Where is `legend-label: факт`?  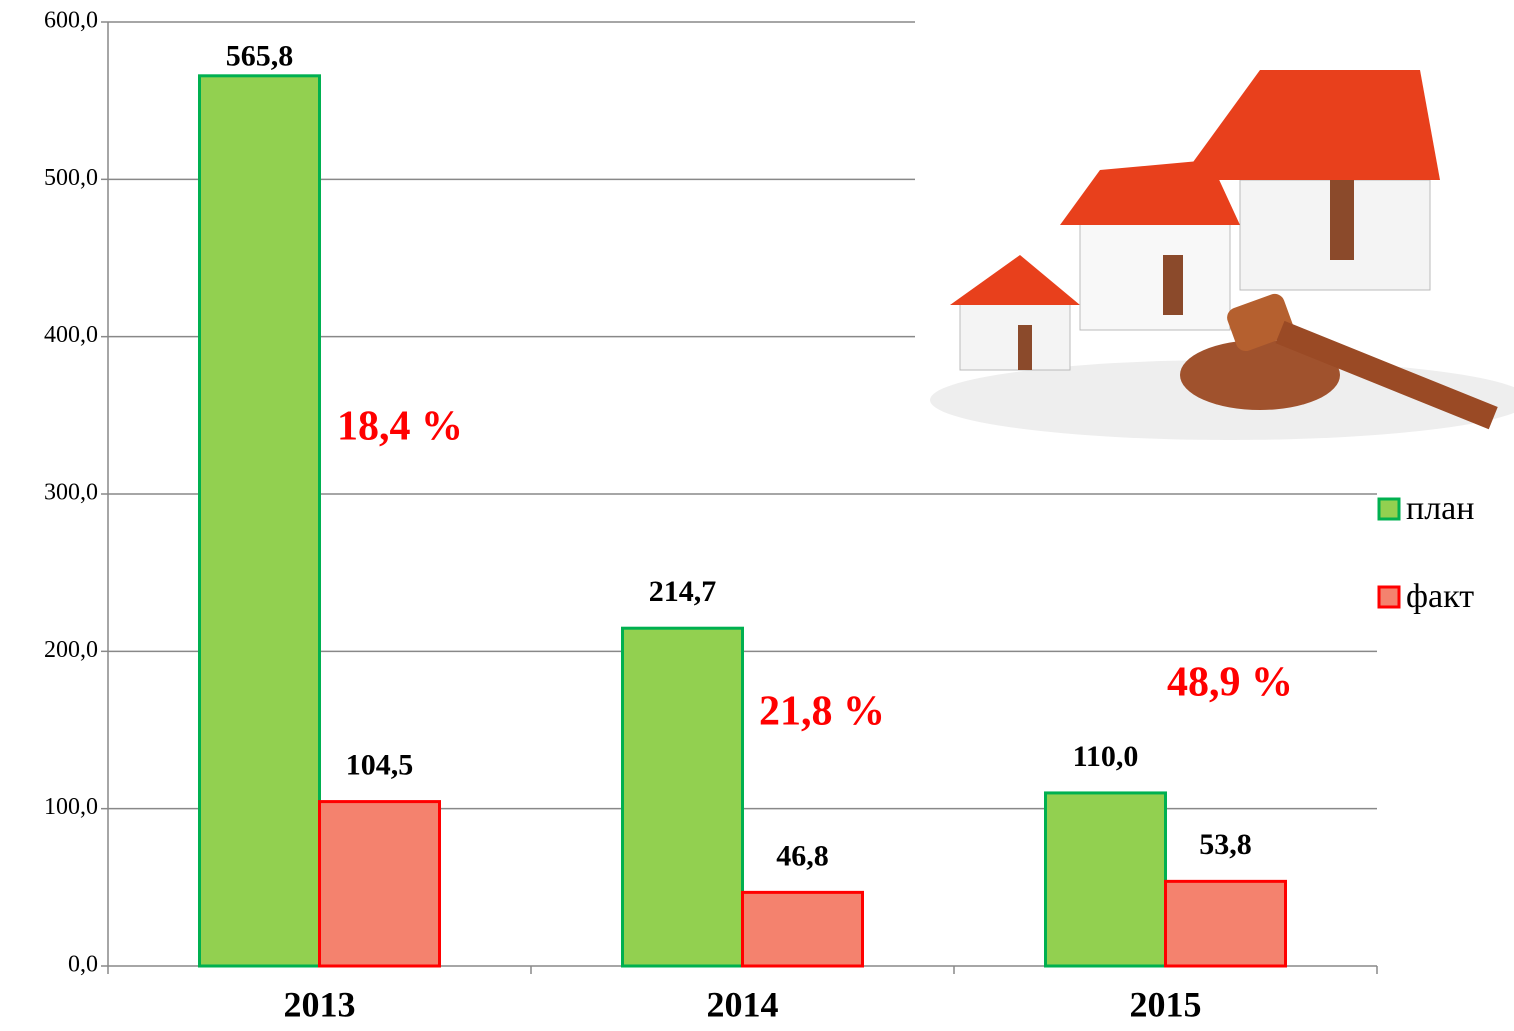
legend-label: факт is located at coordinates (1440, 596).